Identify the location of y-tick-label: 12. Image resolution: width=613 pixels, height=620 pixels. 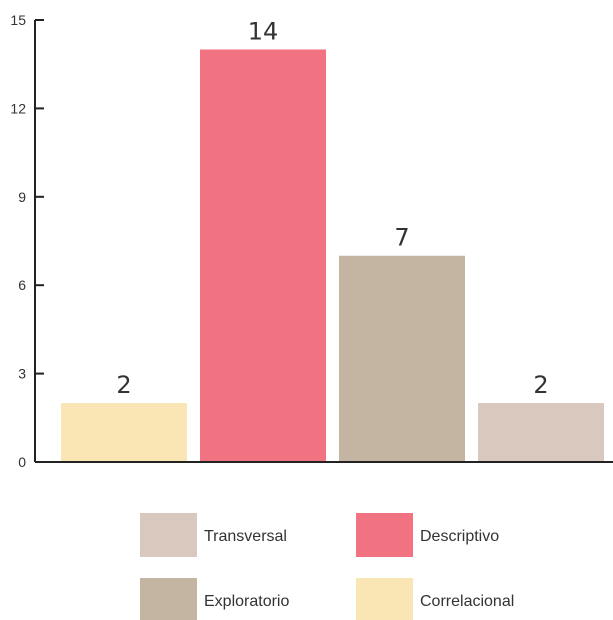
(18, 108).